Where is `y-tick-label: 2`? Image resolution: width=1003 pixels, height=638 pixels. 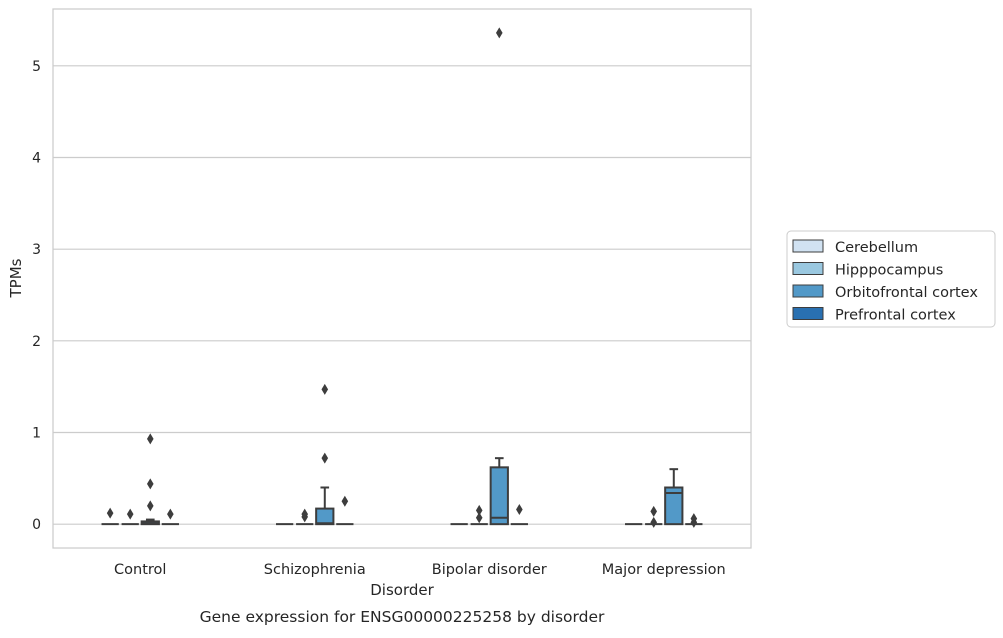 y-tick-label: 2 is located at coordinates (36, 342).